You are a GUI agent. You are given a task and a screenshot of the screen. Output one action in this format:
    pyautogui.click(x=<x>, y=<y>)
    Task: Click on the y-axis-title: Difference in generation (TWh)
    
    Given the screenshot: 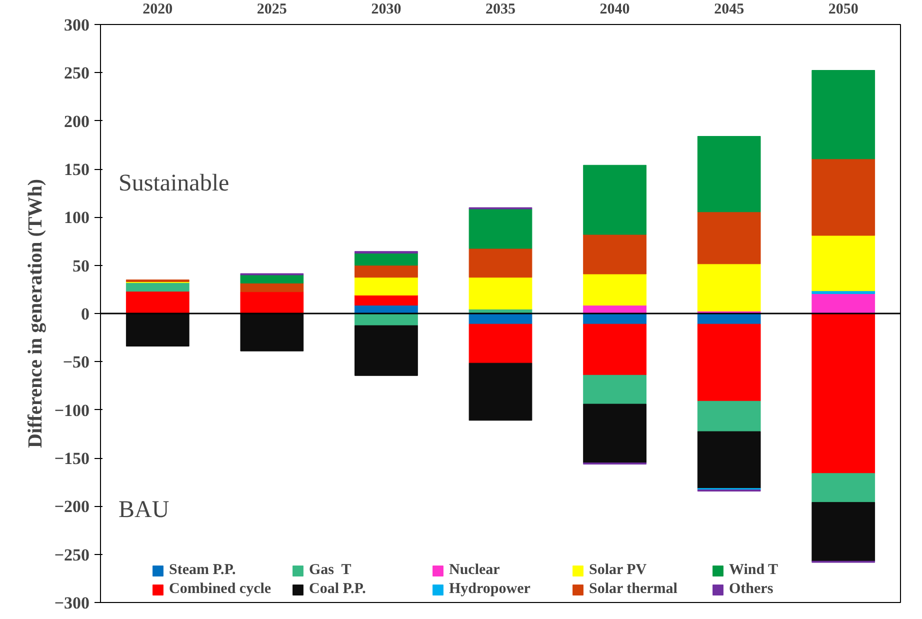 What is the action you would take?
    pyautogui.click(x=35, y=313)
    